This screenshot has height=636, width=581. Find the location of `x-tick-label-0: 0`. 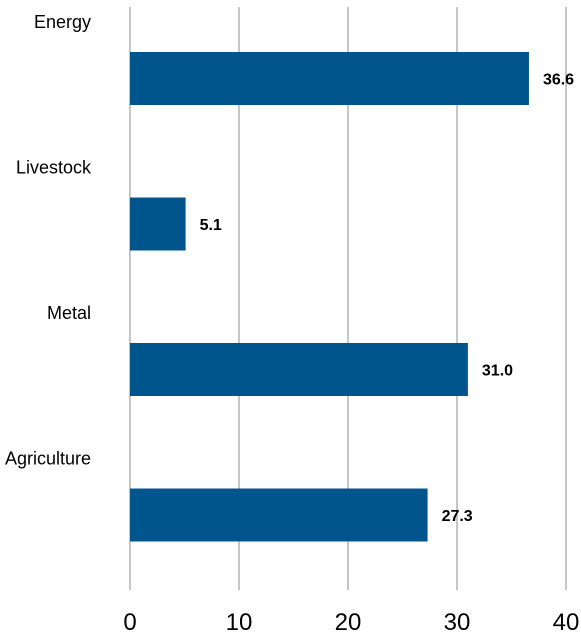

x-tick-label-0: 0 is located at coordinates (129, 622).